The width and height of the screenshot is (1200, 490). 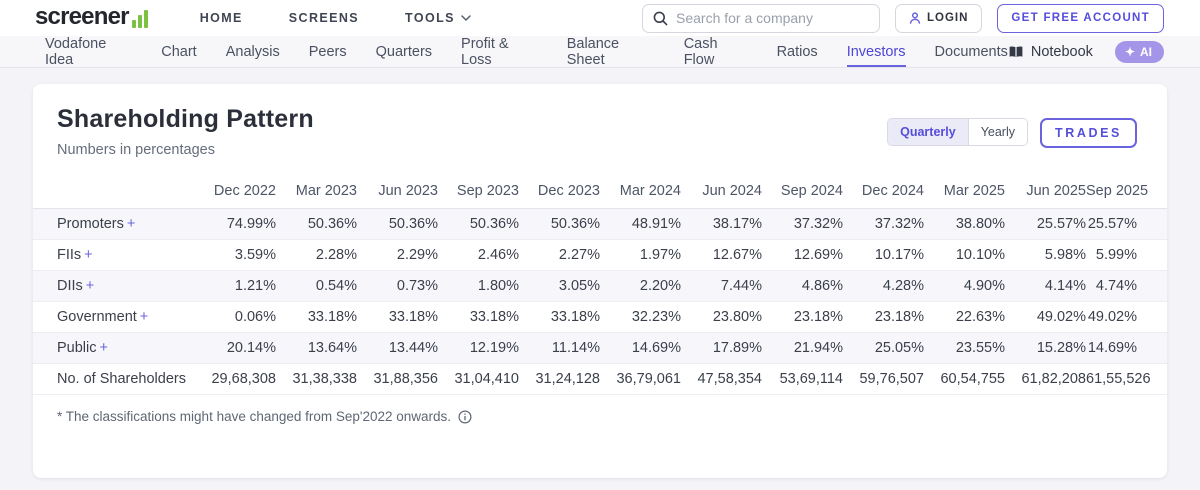 I want to click on cell-value: 10.10%, so click(x=980, y=255).